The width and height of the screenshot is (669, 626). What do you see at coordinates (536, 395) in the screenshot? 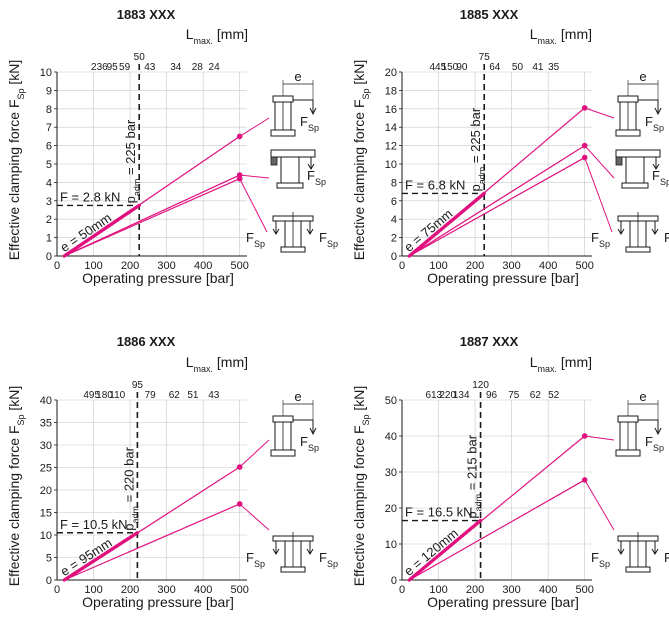
I see `top-tick-label: 62` at bounding box center [536, 395].